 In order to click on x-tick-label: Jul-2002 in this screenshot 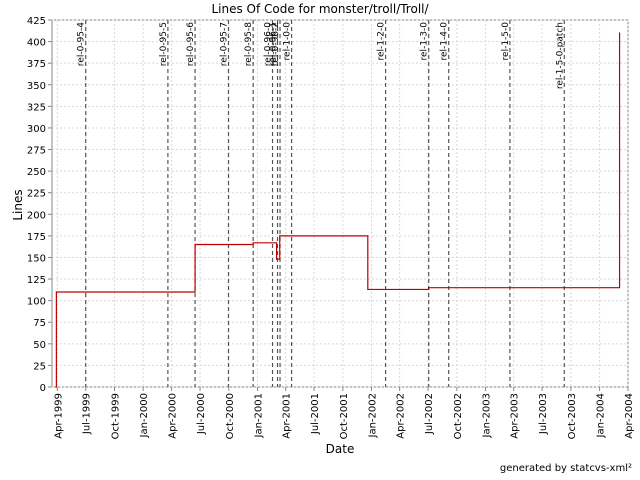, I will do `click(429, 414)`.